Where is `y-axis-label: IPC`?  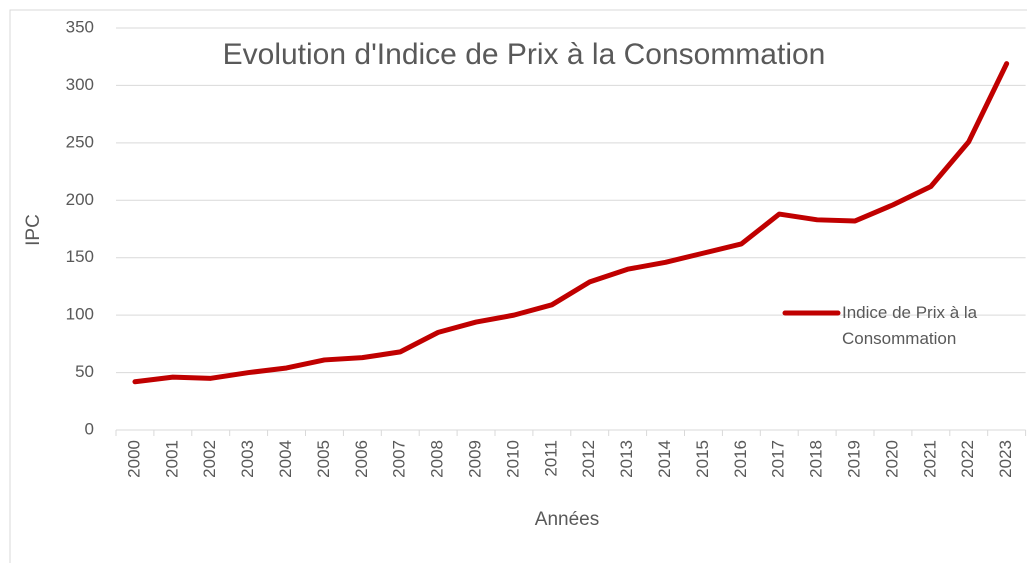
y-axis-label: IPC is located at coordinates (33, 230).